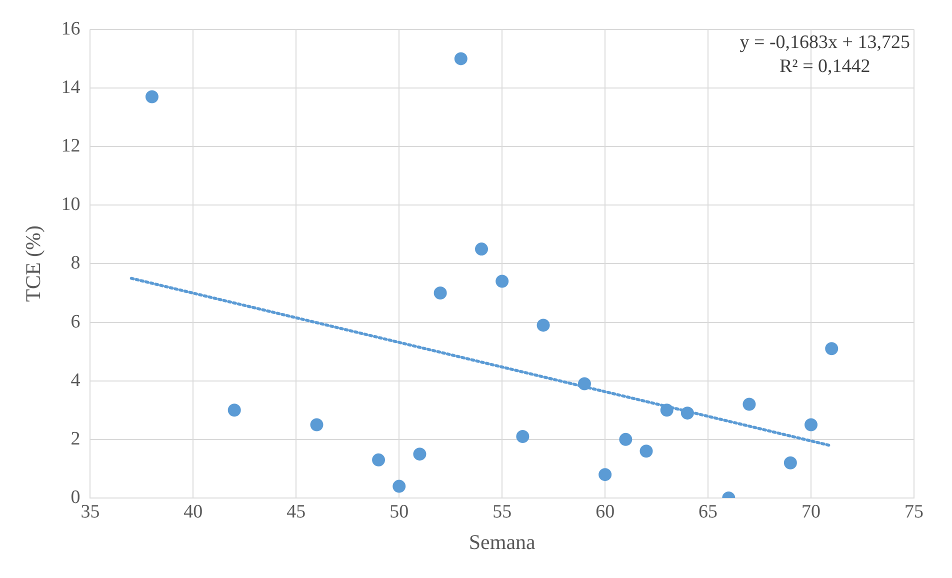 The height and width of the screenshot is (578, 952). I want to click on x-tick-label: 55, so click(502, 511).